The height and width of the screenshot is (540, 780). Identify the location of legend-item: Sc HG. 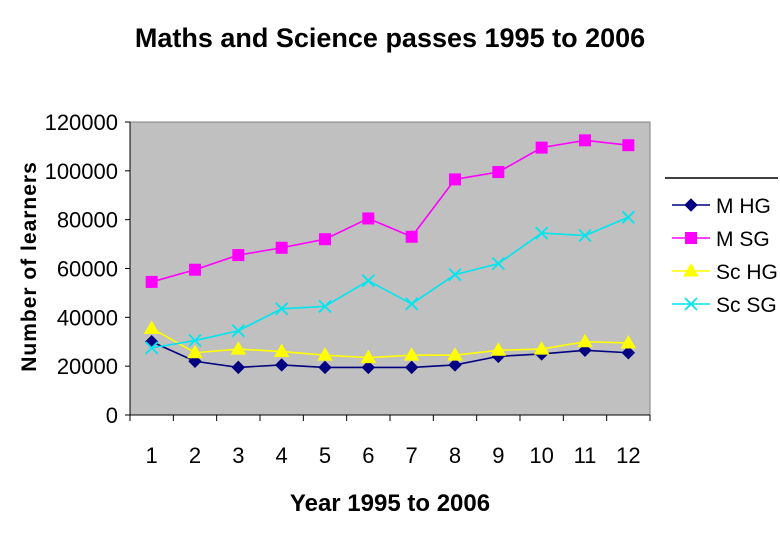
(725, 272).